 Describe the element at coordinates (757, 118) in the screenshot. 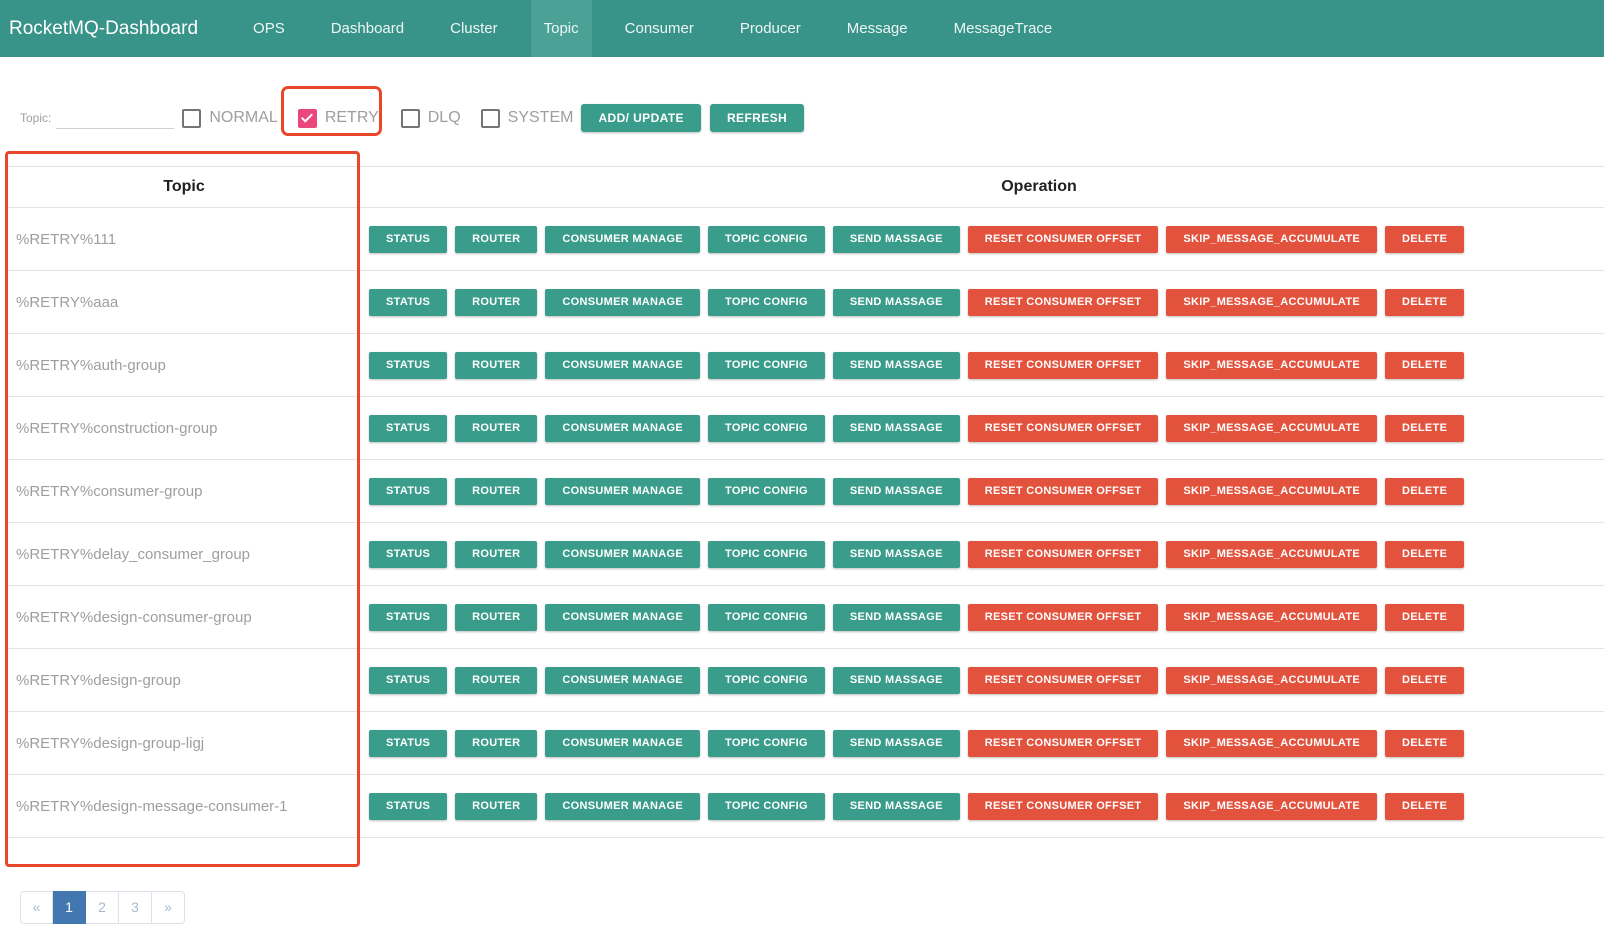

I see `refresh-button: REFRESH` at that location.